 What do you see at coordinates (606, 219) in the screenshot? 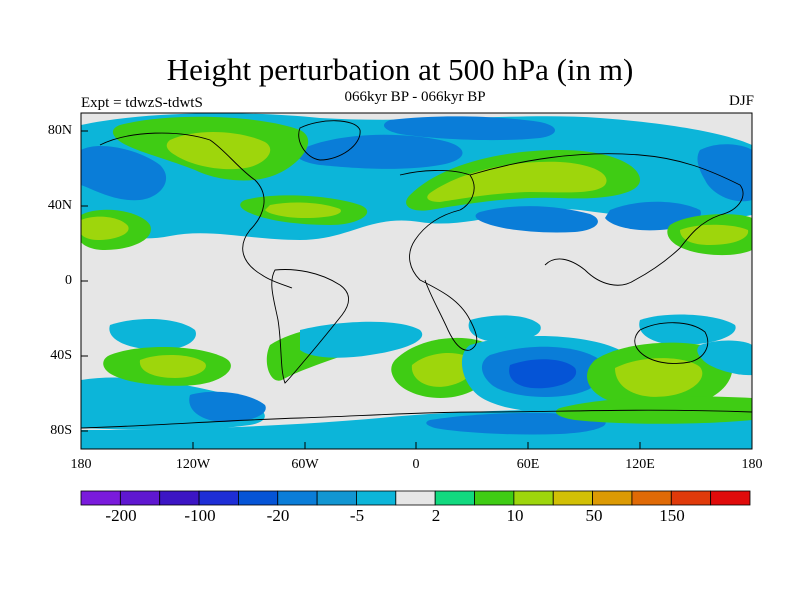
I see `asia-coast` at bounding box center [606, 219].